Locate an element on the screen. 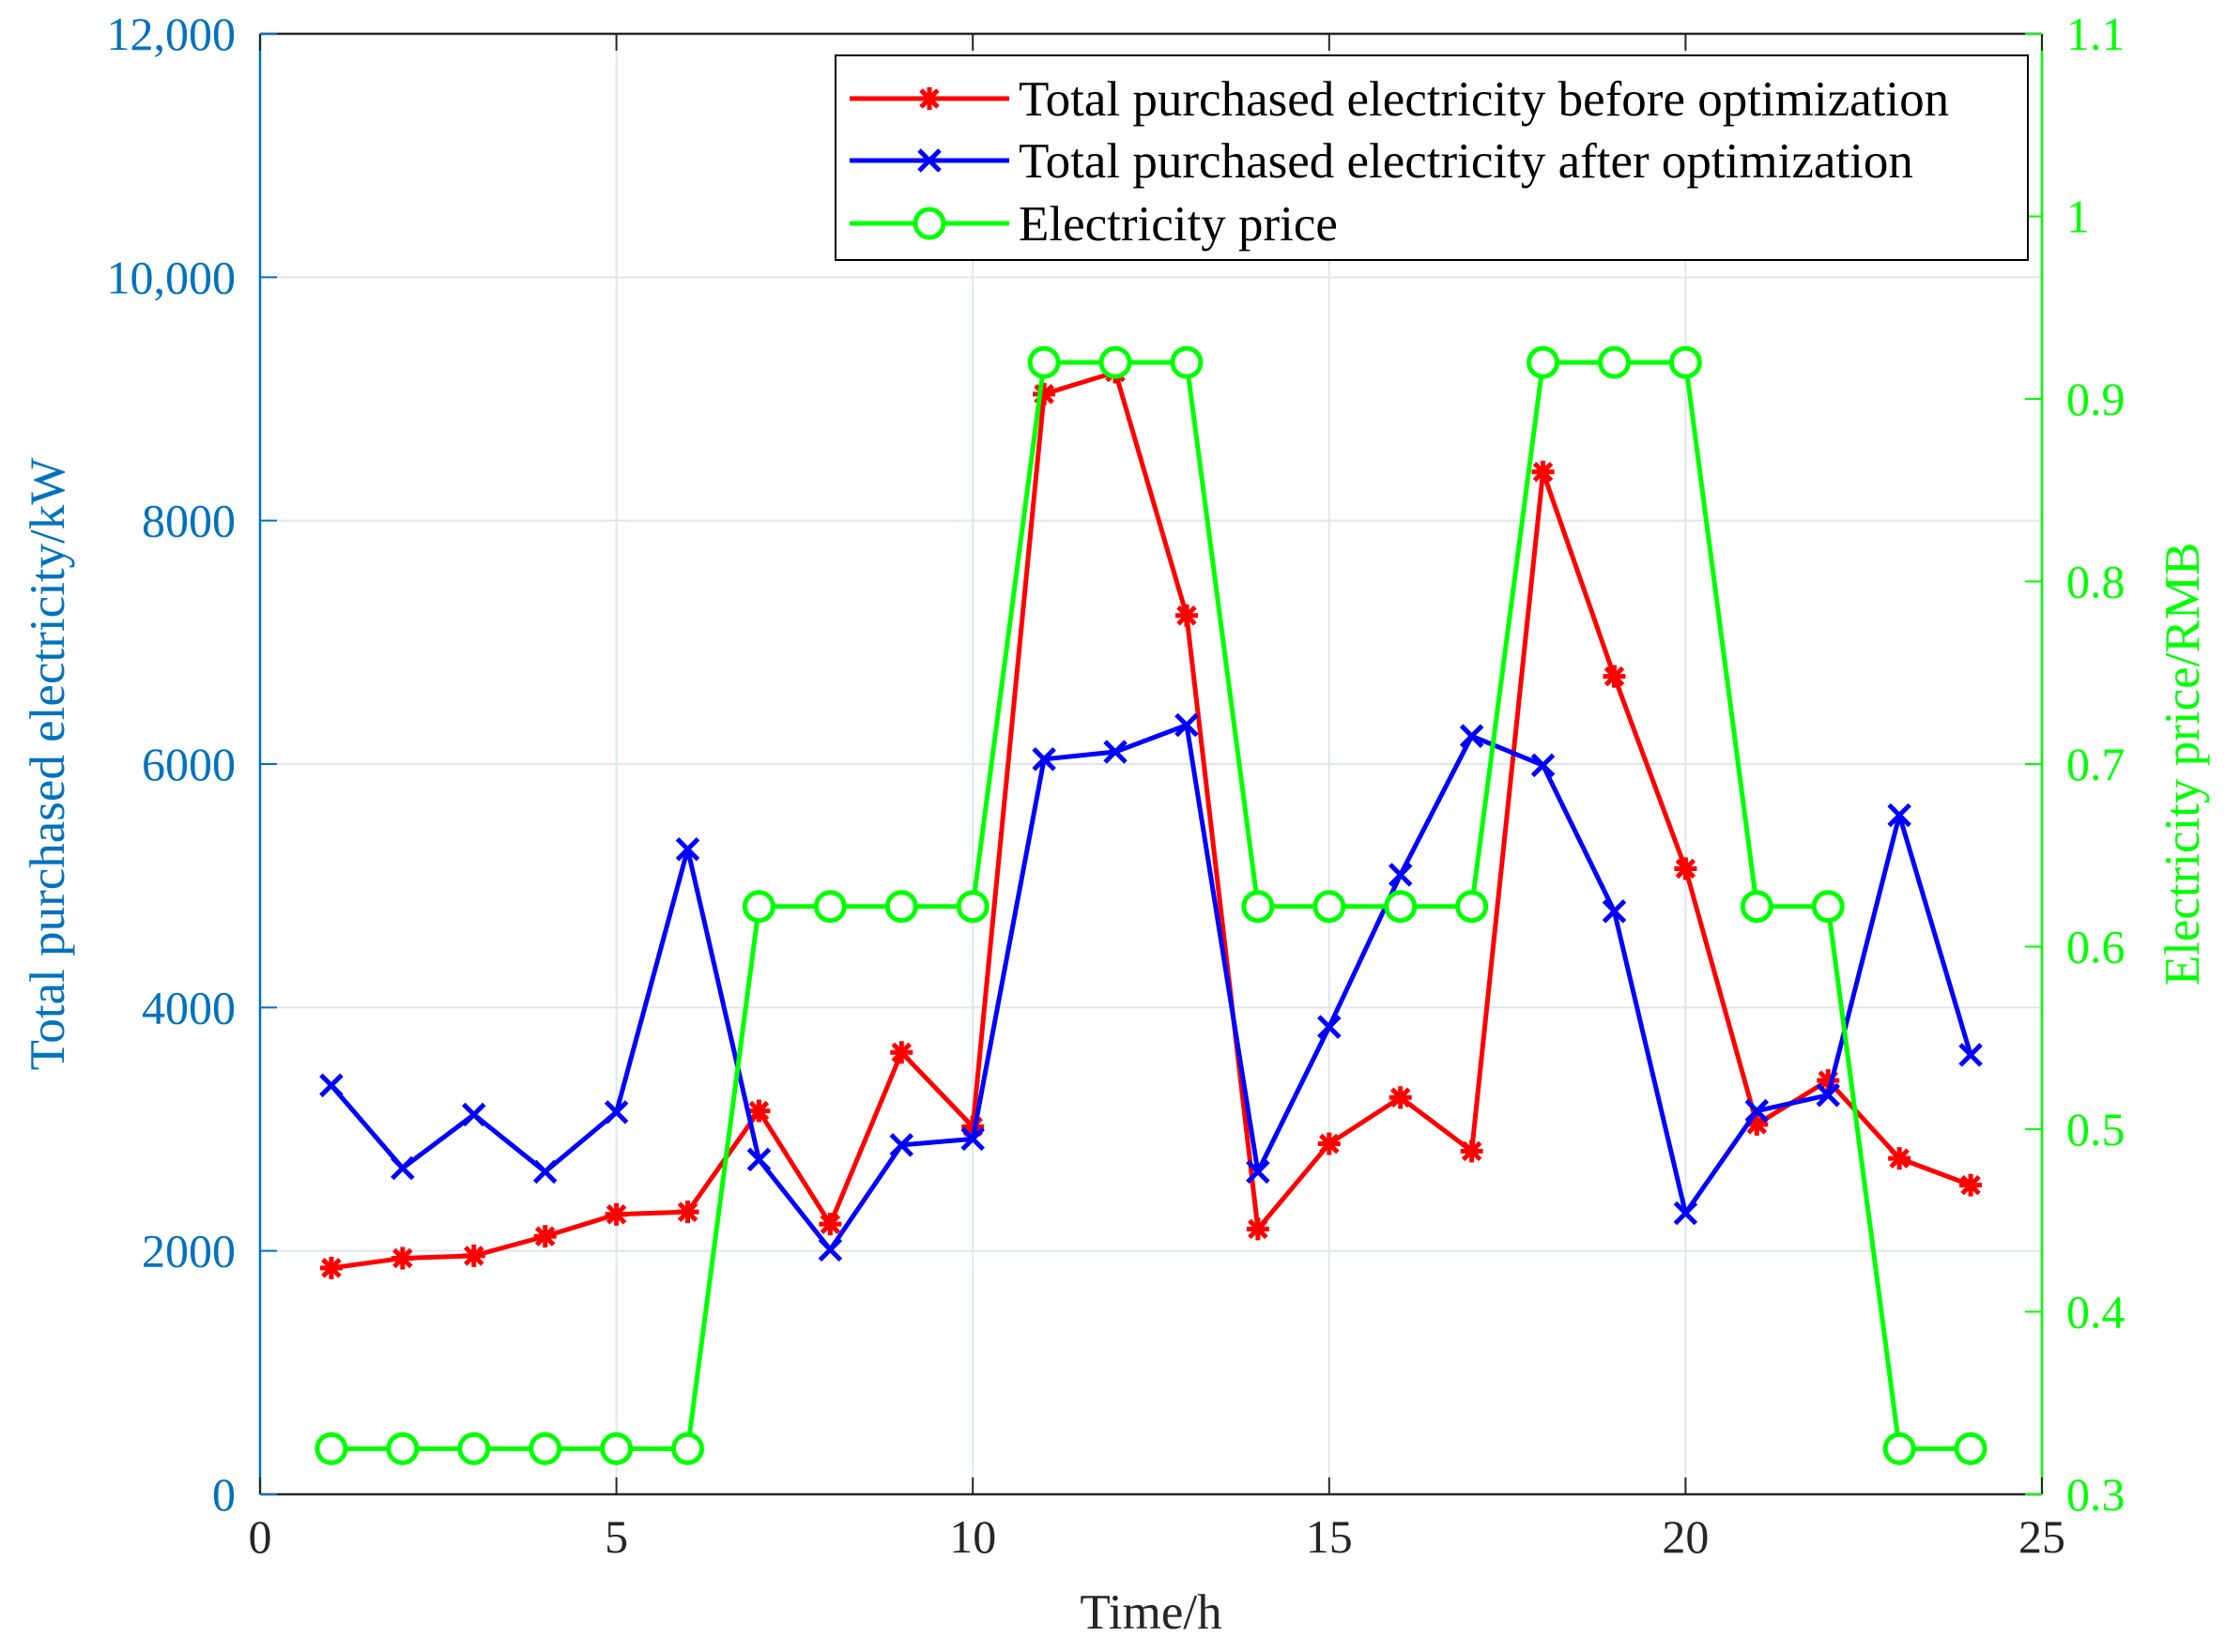  right-y-tick-label: 1 is located at coordinates (2078, 217).